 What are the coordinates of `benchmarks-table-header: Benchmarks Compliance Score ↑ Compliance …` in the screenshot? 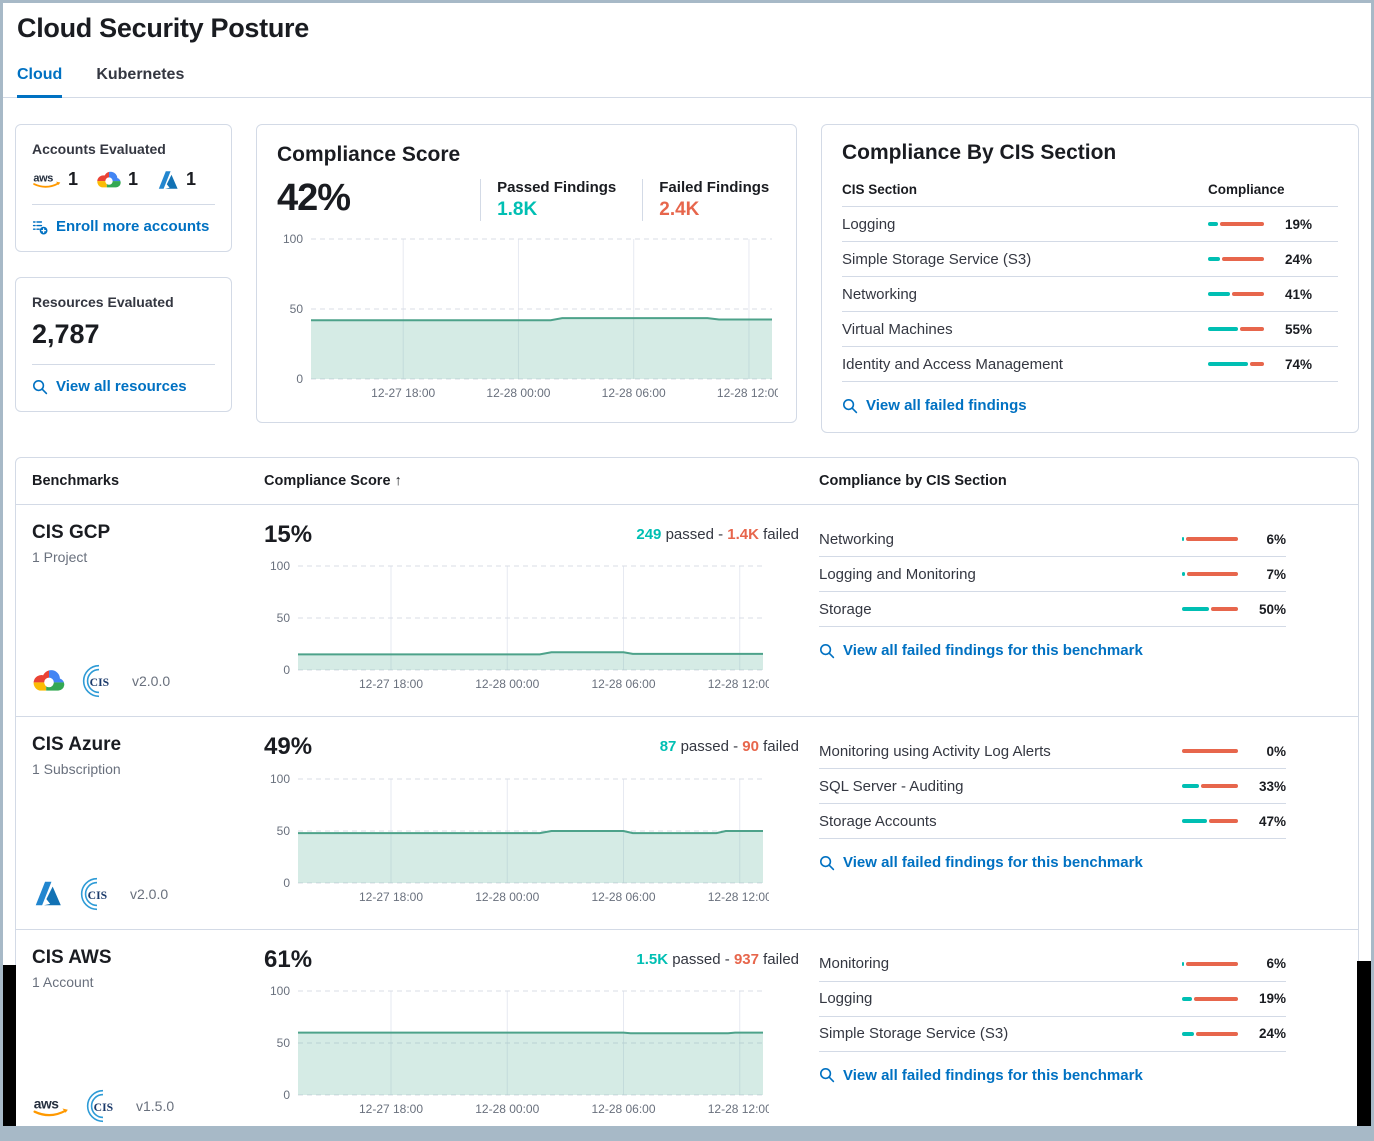 It's located at (687, 481).